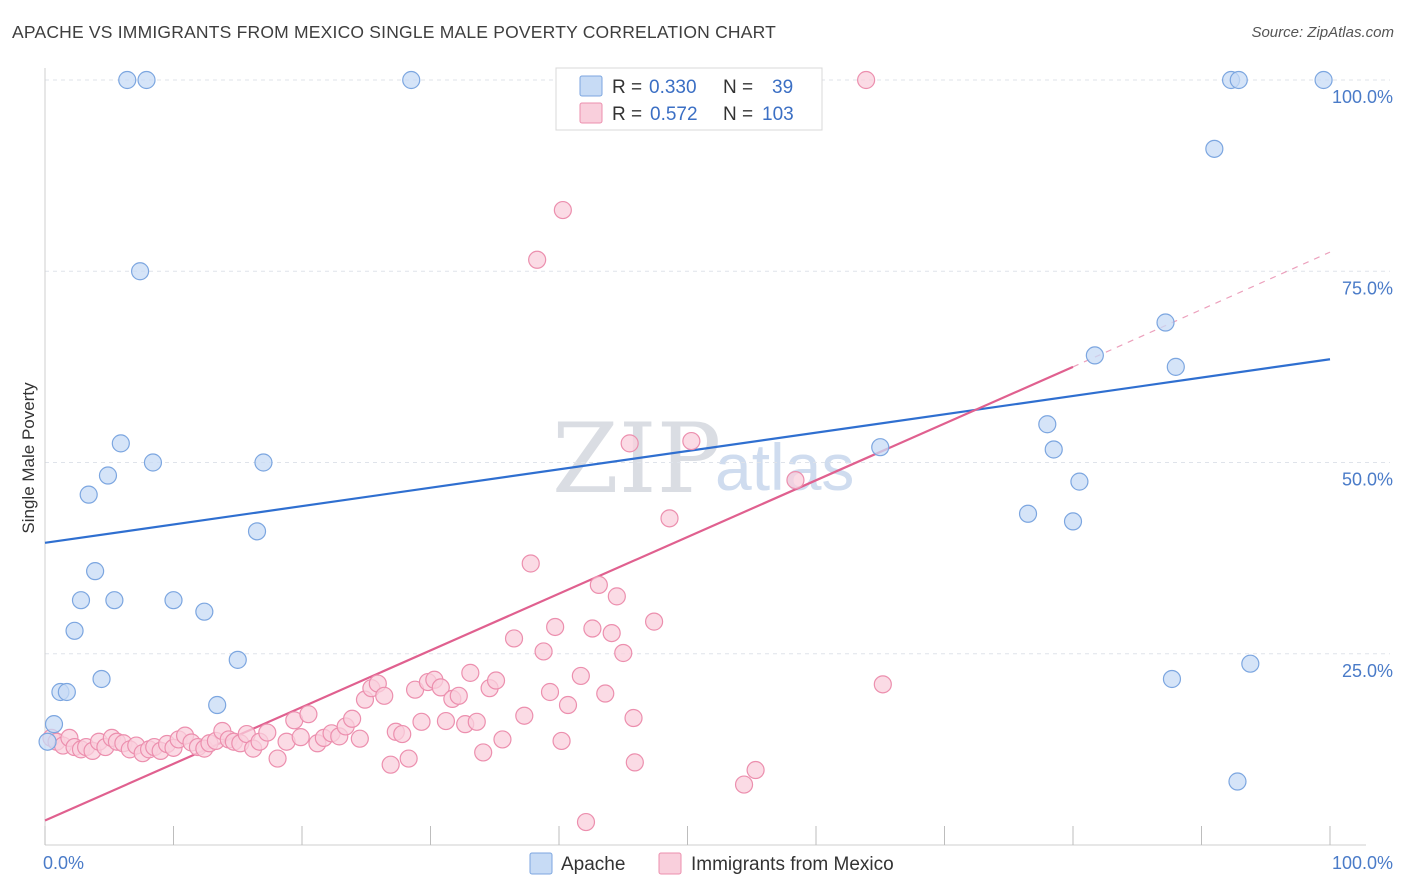 The image size is (1406, 892). Describe the element at coordinates (627, 114) in the screenshot. I see `legend-r-label-mexico: R =` at that location.